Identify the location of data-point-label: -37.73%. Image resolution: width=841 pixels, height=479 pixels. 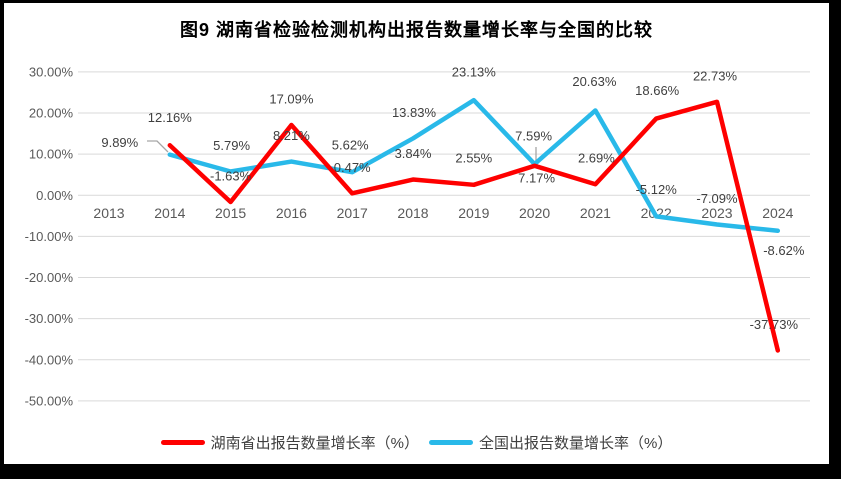
(774, 324).